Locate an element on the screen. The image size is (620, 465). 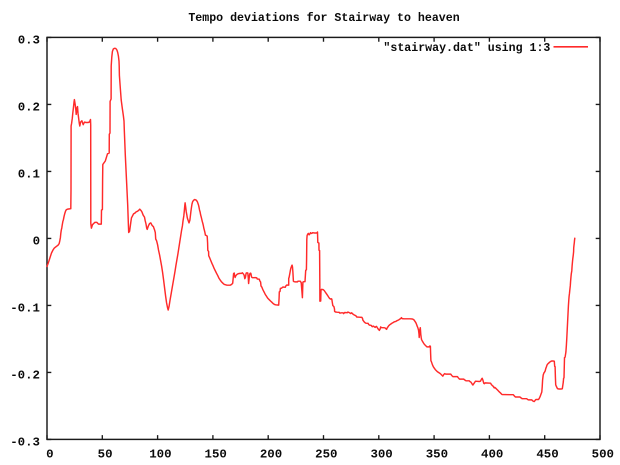
svg-text: 50 is located at coordinates (105, 454).